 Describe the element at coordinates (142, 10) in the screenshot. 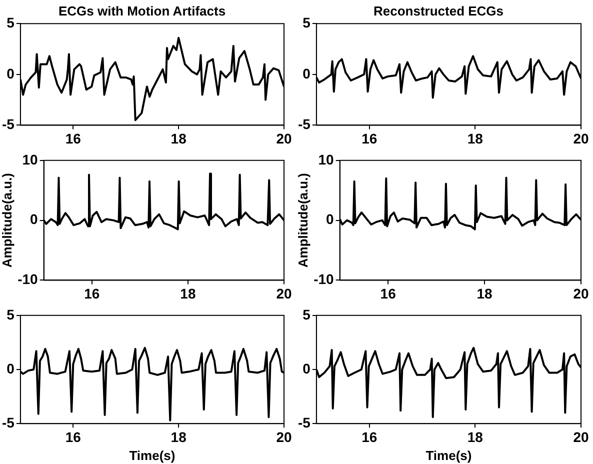

I see `chart-title: ECGs with Motion Artifacts` at that location.